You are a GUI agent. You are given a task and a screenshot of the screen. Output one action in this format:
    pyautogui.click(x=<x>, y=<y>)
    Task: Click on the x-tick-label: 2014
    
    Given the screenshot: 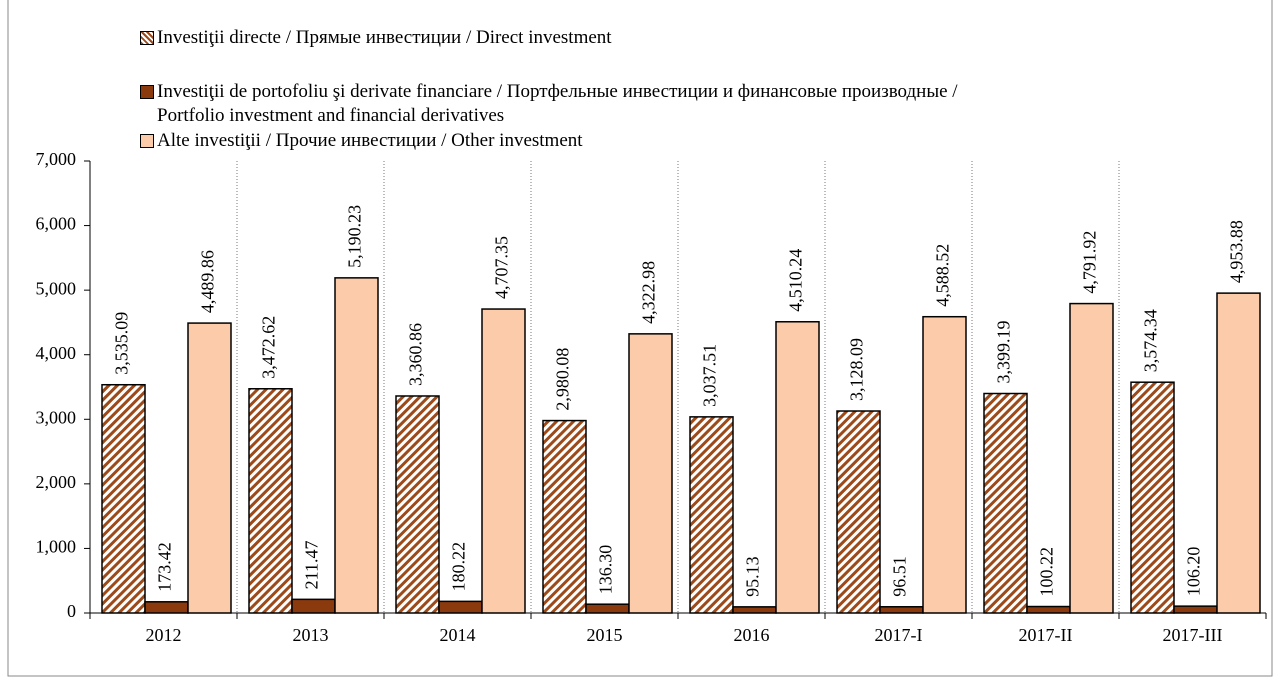 What is the action you would take?
    pyautogui.click(x=458, y=635)
    